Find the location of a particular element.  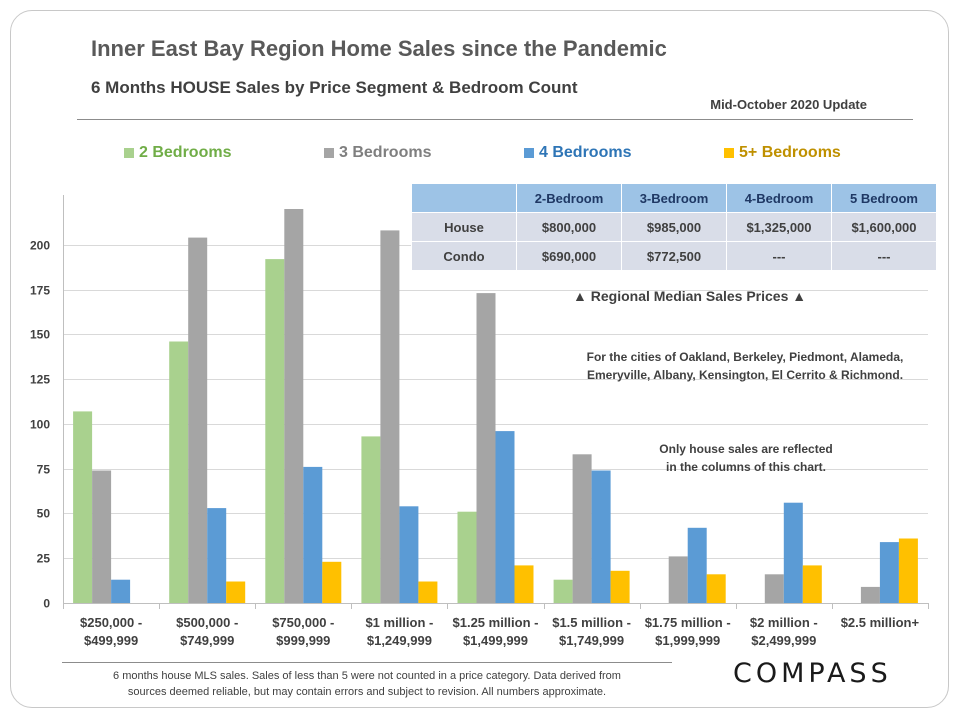

y-tick-label: 125 is located at coordinates (40, 380).